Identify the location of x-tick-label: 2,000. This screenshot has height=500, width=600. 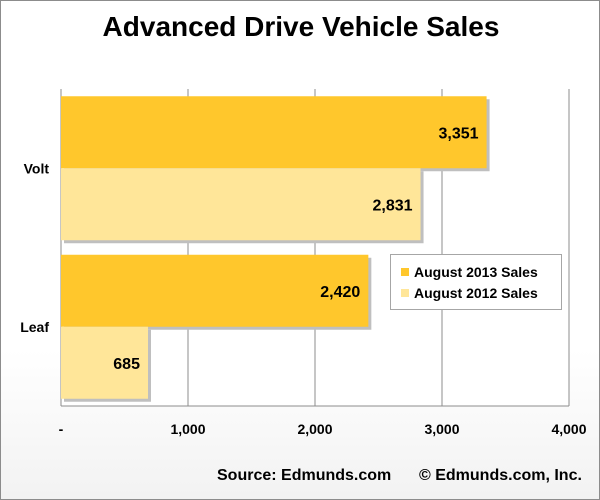
(314, 429).